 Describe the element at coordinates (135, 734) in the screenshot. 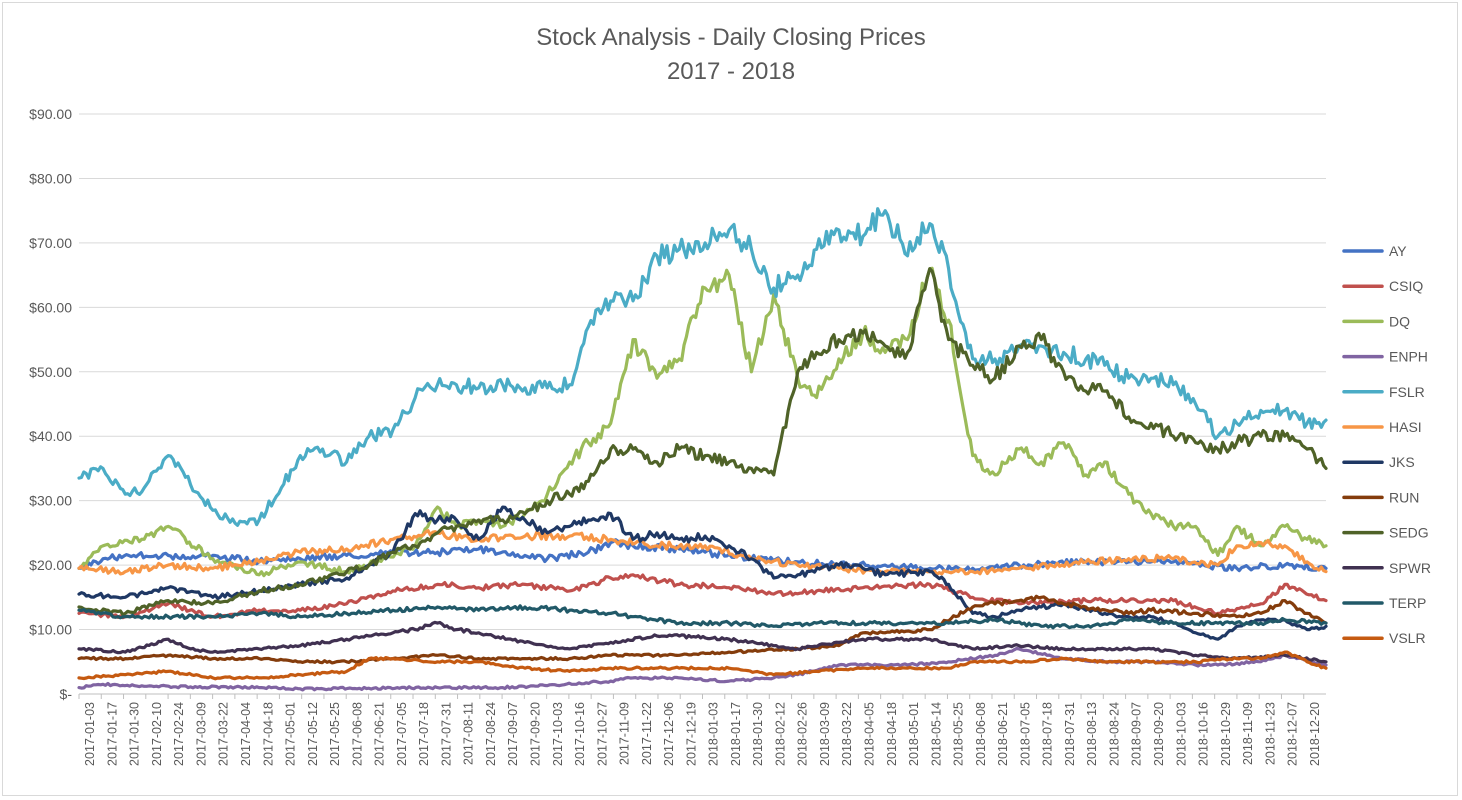

I see `x-tick-label: 2017-01-30` at that location.